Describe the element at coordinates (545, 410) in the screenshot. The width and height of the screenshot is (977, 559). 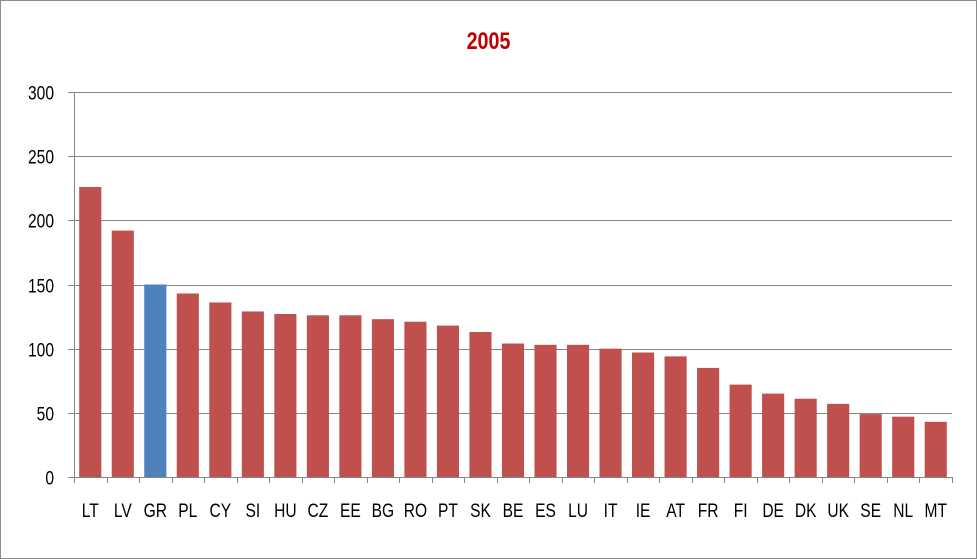
I see `bar-ES` at that location.